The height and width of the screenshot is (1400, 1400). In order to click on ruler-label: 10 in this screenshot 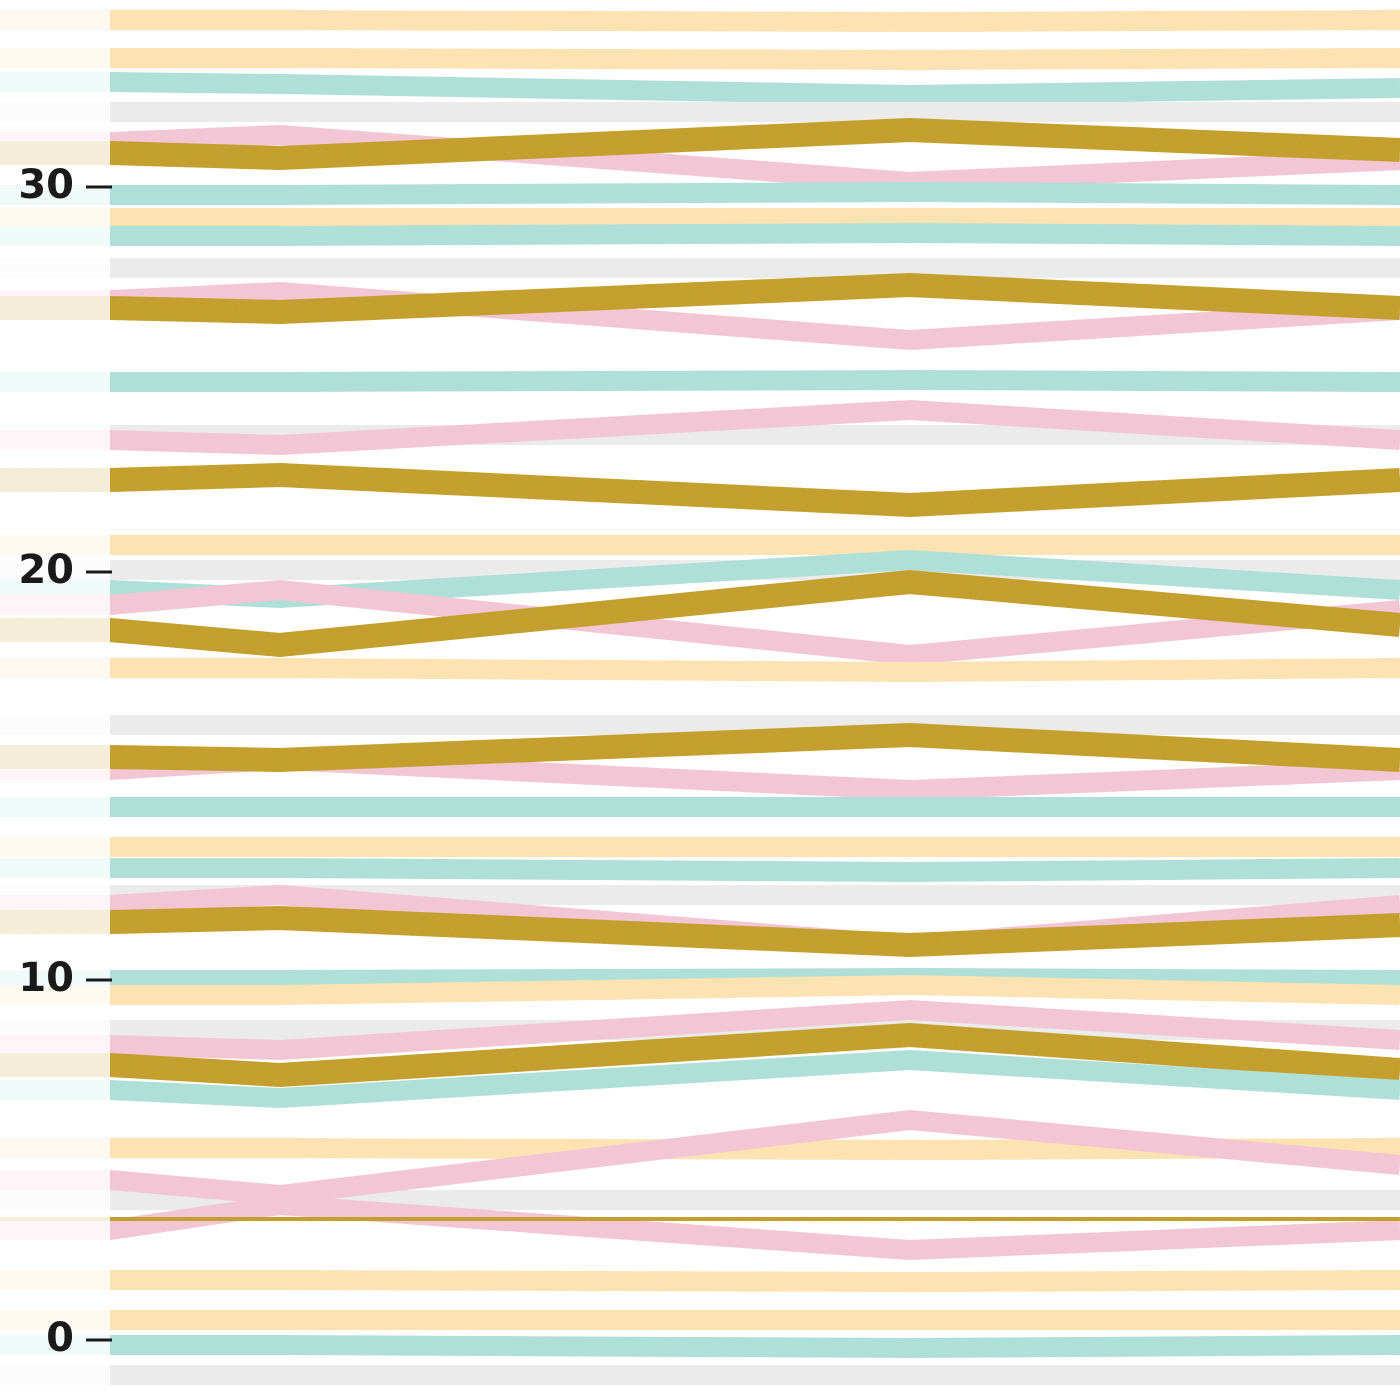, I will do `click(46, 978)`.